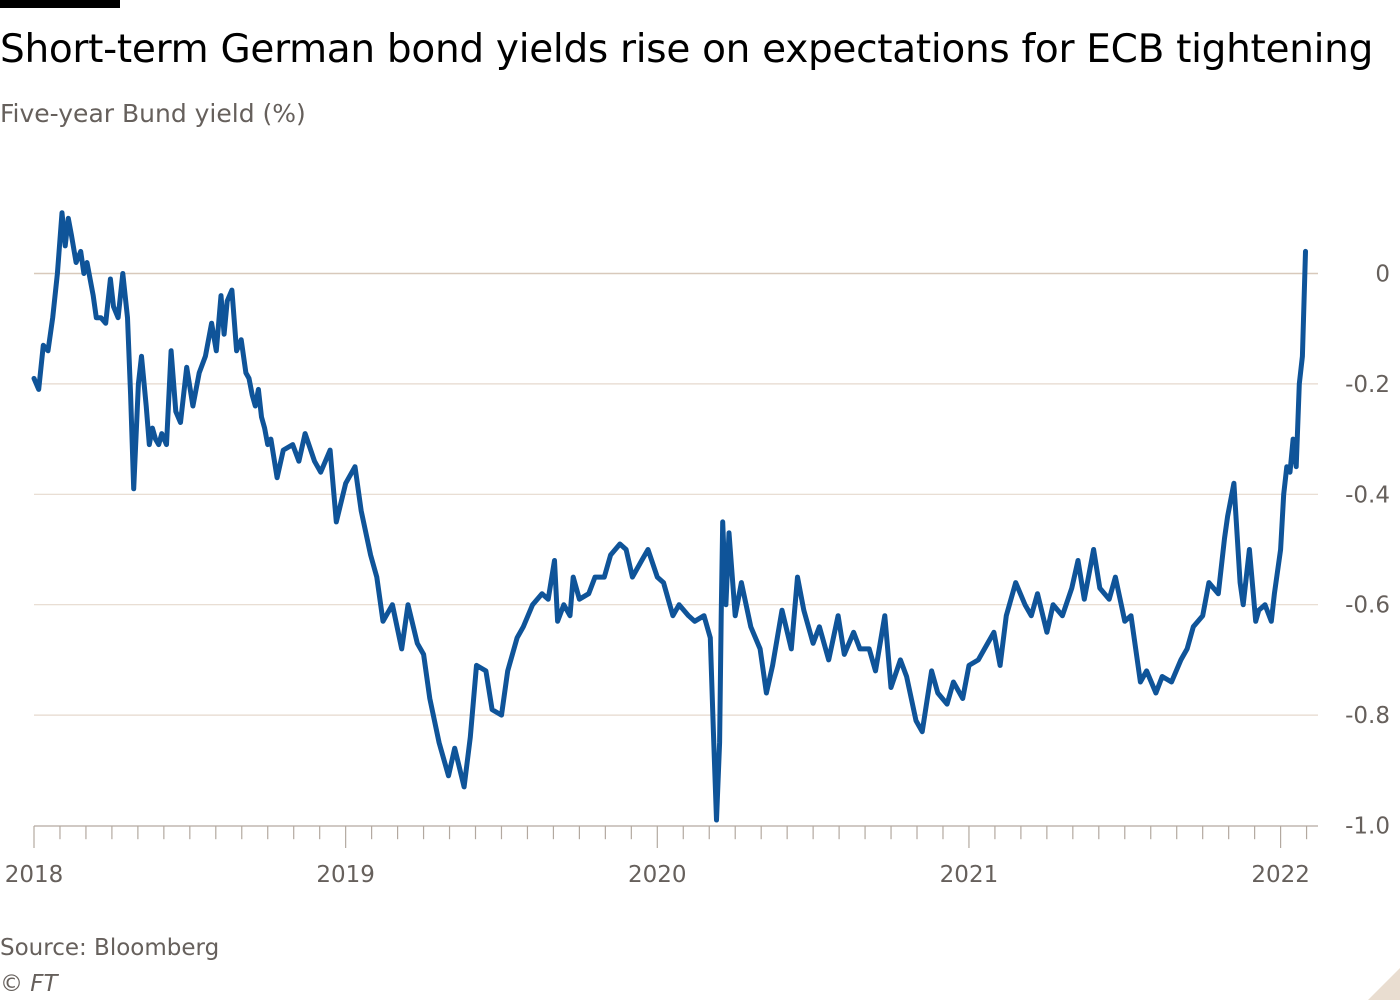  Describe the element at coordinates (1367, 606) in the screenshot. I see `y-tick-label: -0.6` at that location.